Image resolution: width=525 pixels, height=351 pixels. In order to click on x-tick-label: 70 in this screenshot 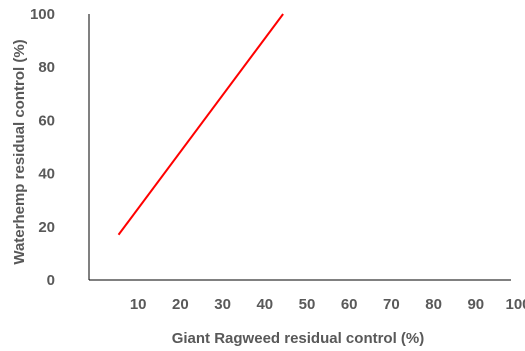, I will do `click(391, 304)`.